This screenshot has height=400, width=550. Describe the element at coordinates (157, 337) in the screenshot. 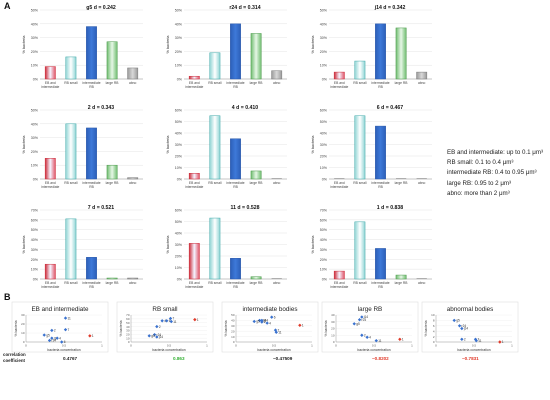

I see `scatter-point-j14` at that location.